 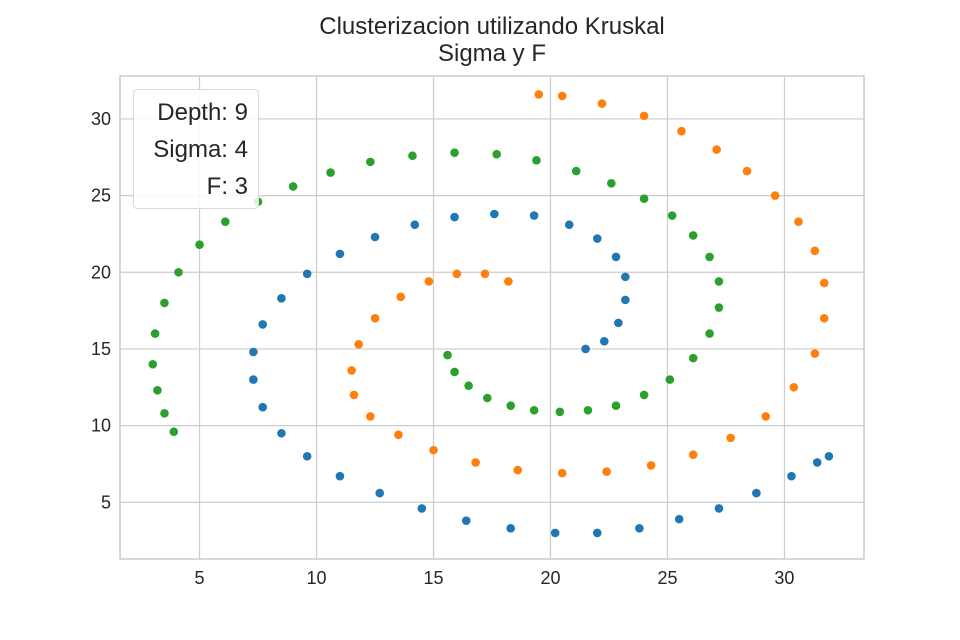 What do you see at coordinates (101, 272) in the screenshot?
I see `y-tick-label: 20` at bounding box center [101, 272].